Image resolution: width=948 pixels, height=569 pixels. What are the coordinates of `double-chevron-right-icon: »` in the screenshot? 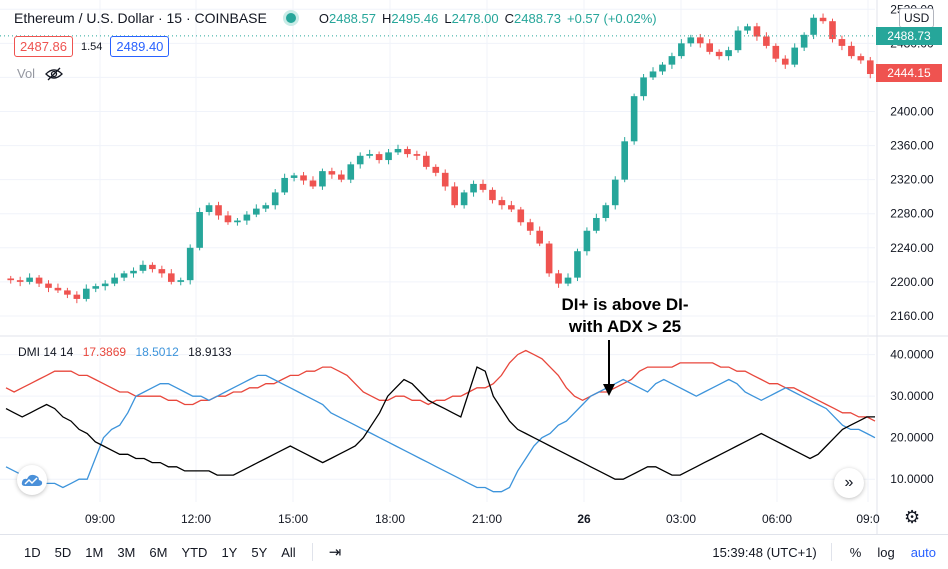 It's located at (849, 482).